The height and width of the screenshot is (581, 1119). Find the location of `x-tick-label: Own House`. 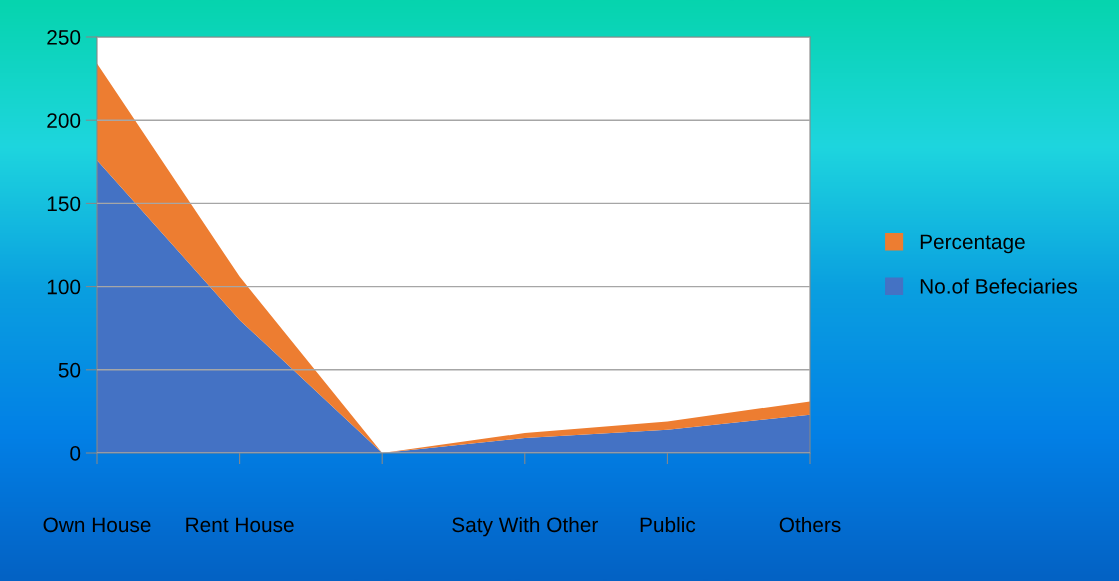

x-tick-label: Own House is located at coordinates (97, 525).